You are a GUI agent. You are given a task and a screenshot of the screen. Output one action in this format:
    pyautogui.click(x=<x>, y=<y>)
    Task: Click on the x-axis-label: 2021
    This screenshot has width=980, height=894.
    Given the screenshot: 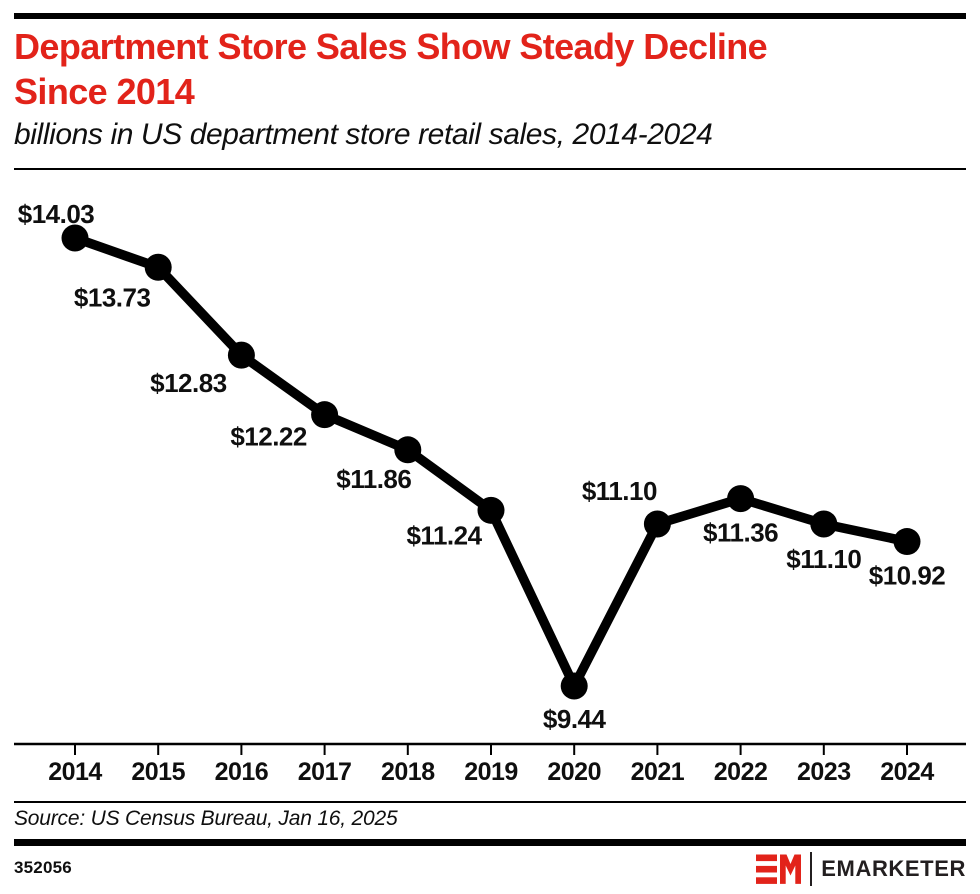 What is the action you would take?
    pyautogui.click(x=658, y=772)
    